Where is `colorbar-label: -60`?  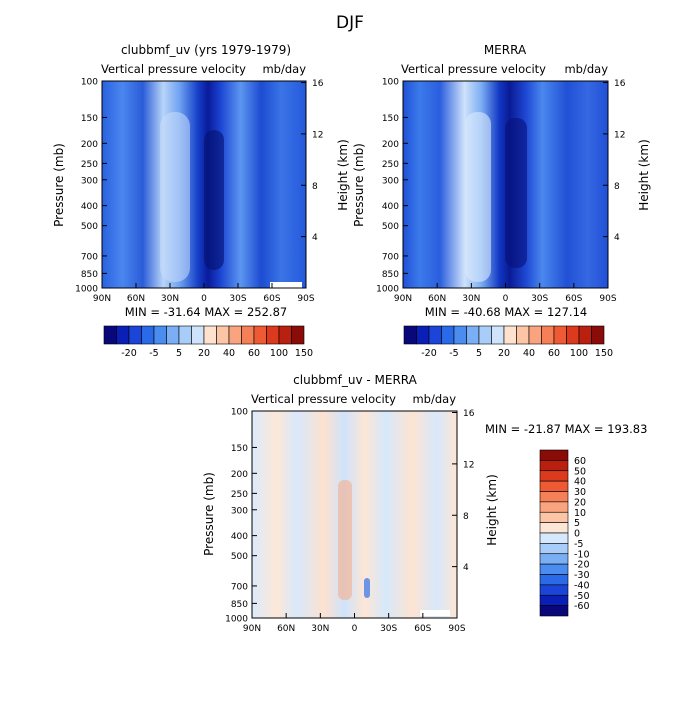
colorbar-label: -60 is located at coordinates (582, 606).